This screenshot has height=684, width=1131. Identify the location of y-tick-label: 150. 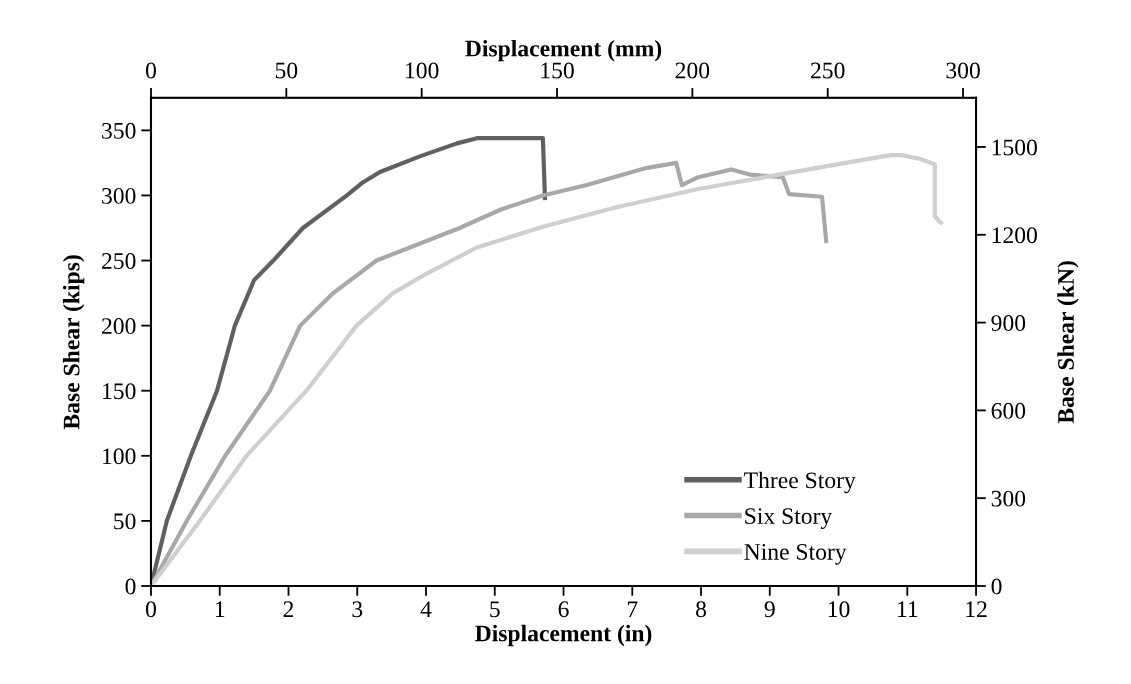
(119, 391).